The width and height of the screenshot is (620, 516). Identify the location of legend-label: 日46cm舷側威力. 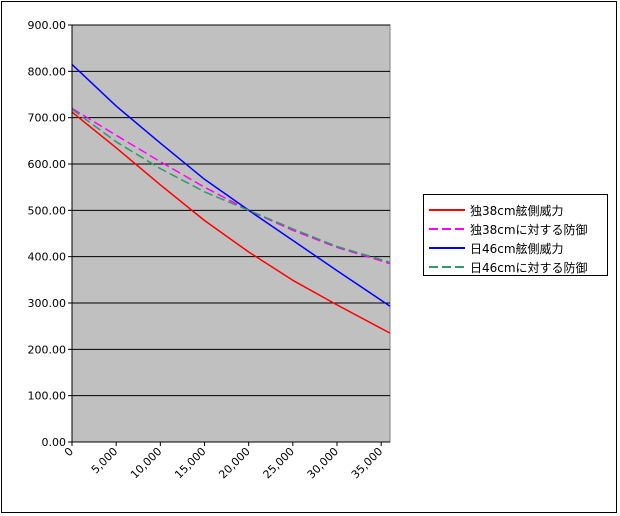
(517, 249).